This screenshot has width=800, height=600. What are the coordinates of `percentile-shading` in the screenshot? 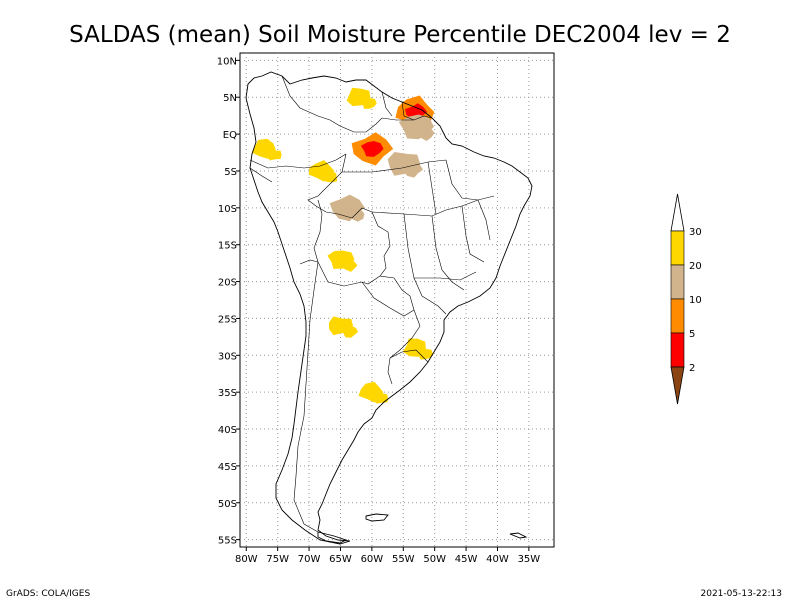 It's located at (343, 245).